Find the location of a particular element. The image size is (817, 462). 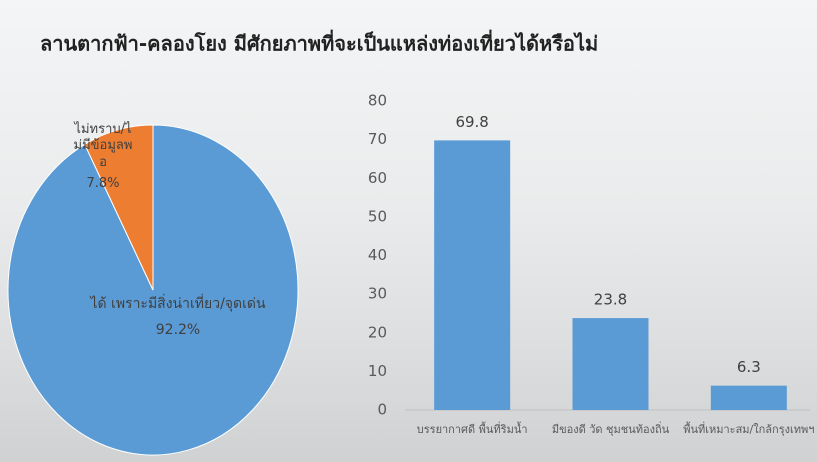

y-tick-label: 20 is located at coordinates (377, 332).